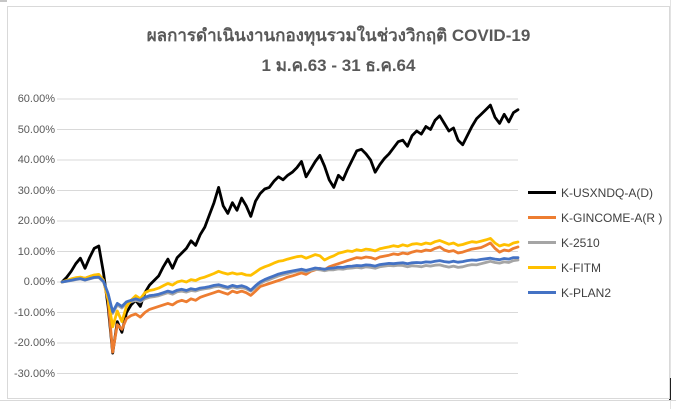 This screenshot has height=409, width=676. I want to click on legend-label: K-GINCOME-A(R ), so click(612, 217).